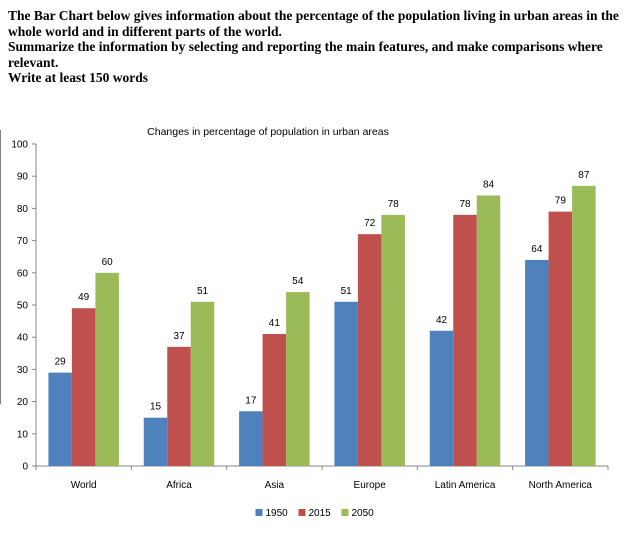 The width and height of the screenshot is (640, 544). What do you see at coordinates (179, 485) in the screenshot?
I see `x-category-label: Africa` at bounding box center [179, 485].